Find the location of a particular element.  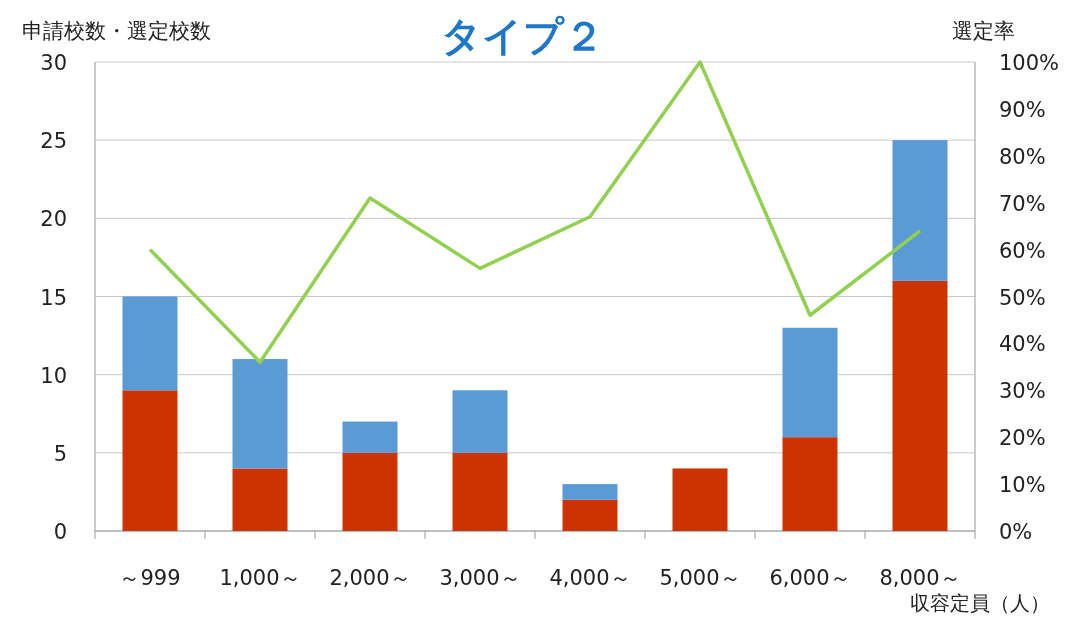

chart-title: タイプ２ is located at coordinates (522, 36).